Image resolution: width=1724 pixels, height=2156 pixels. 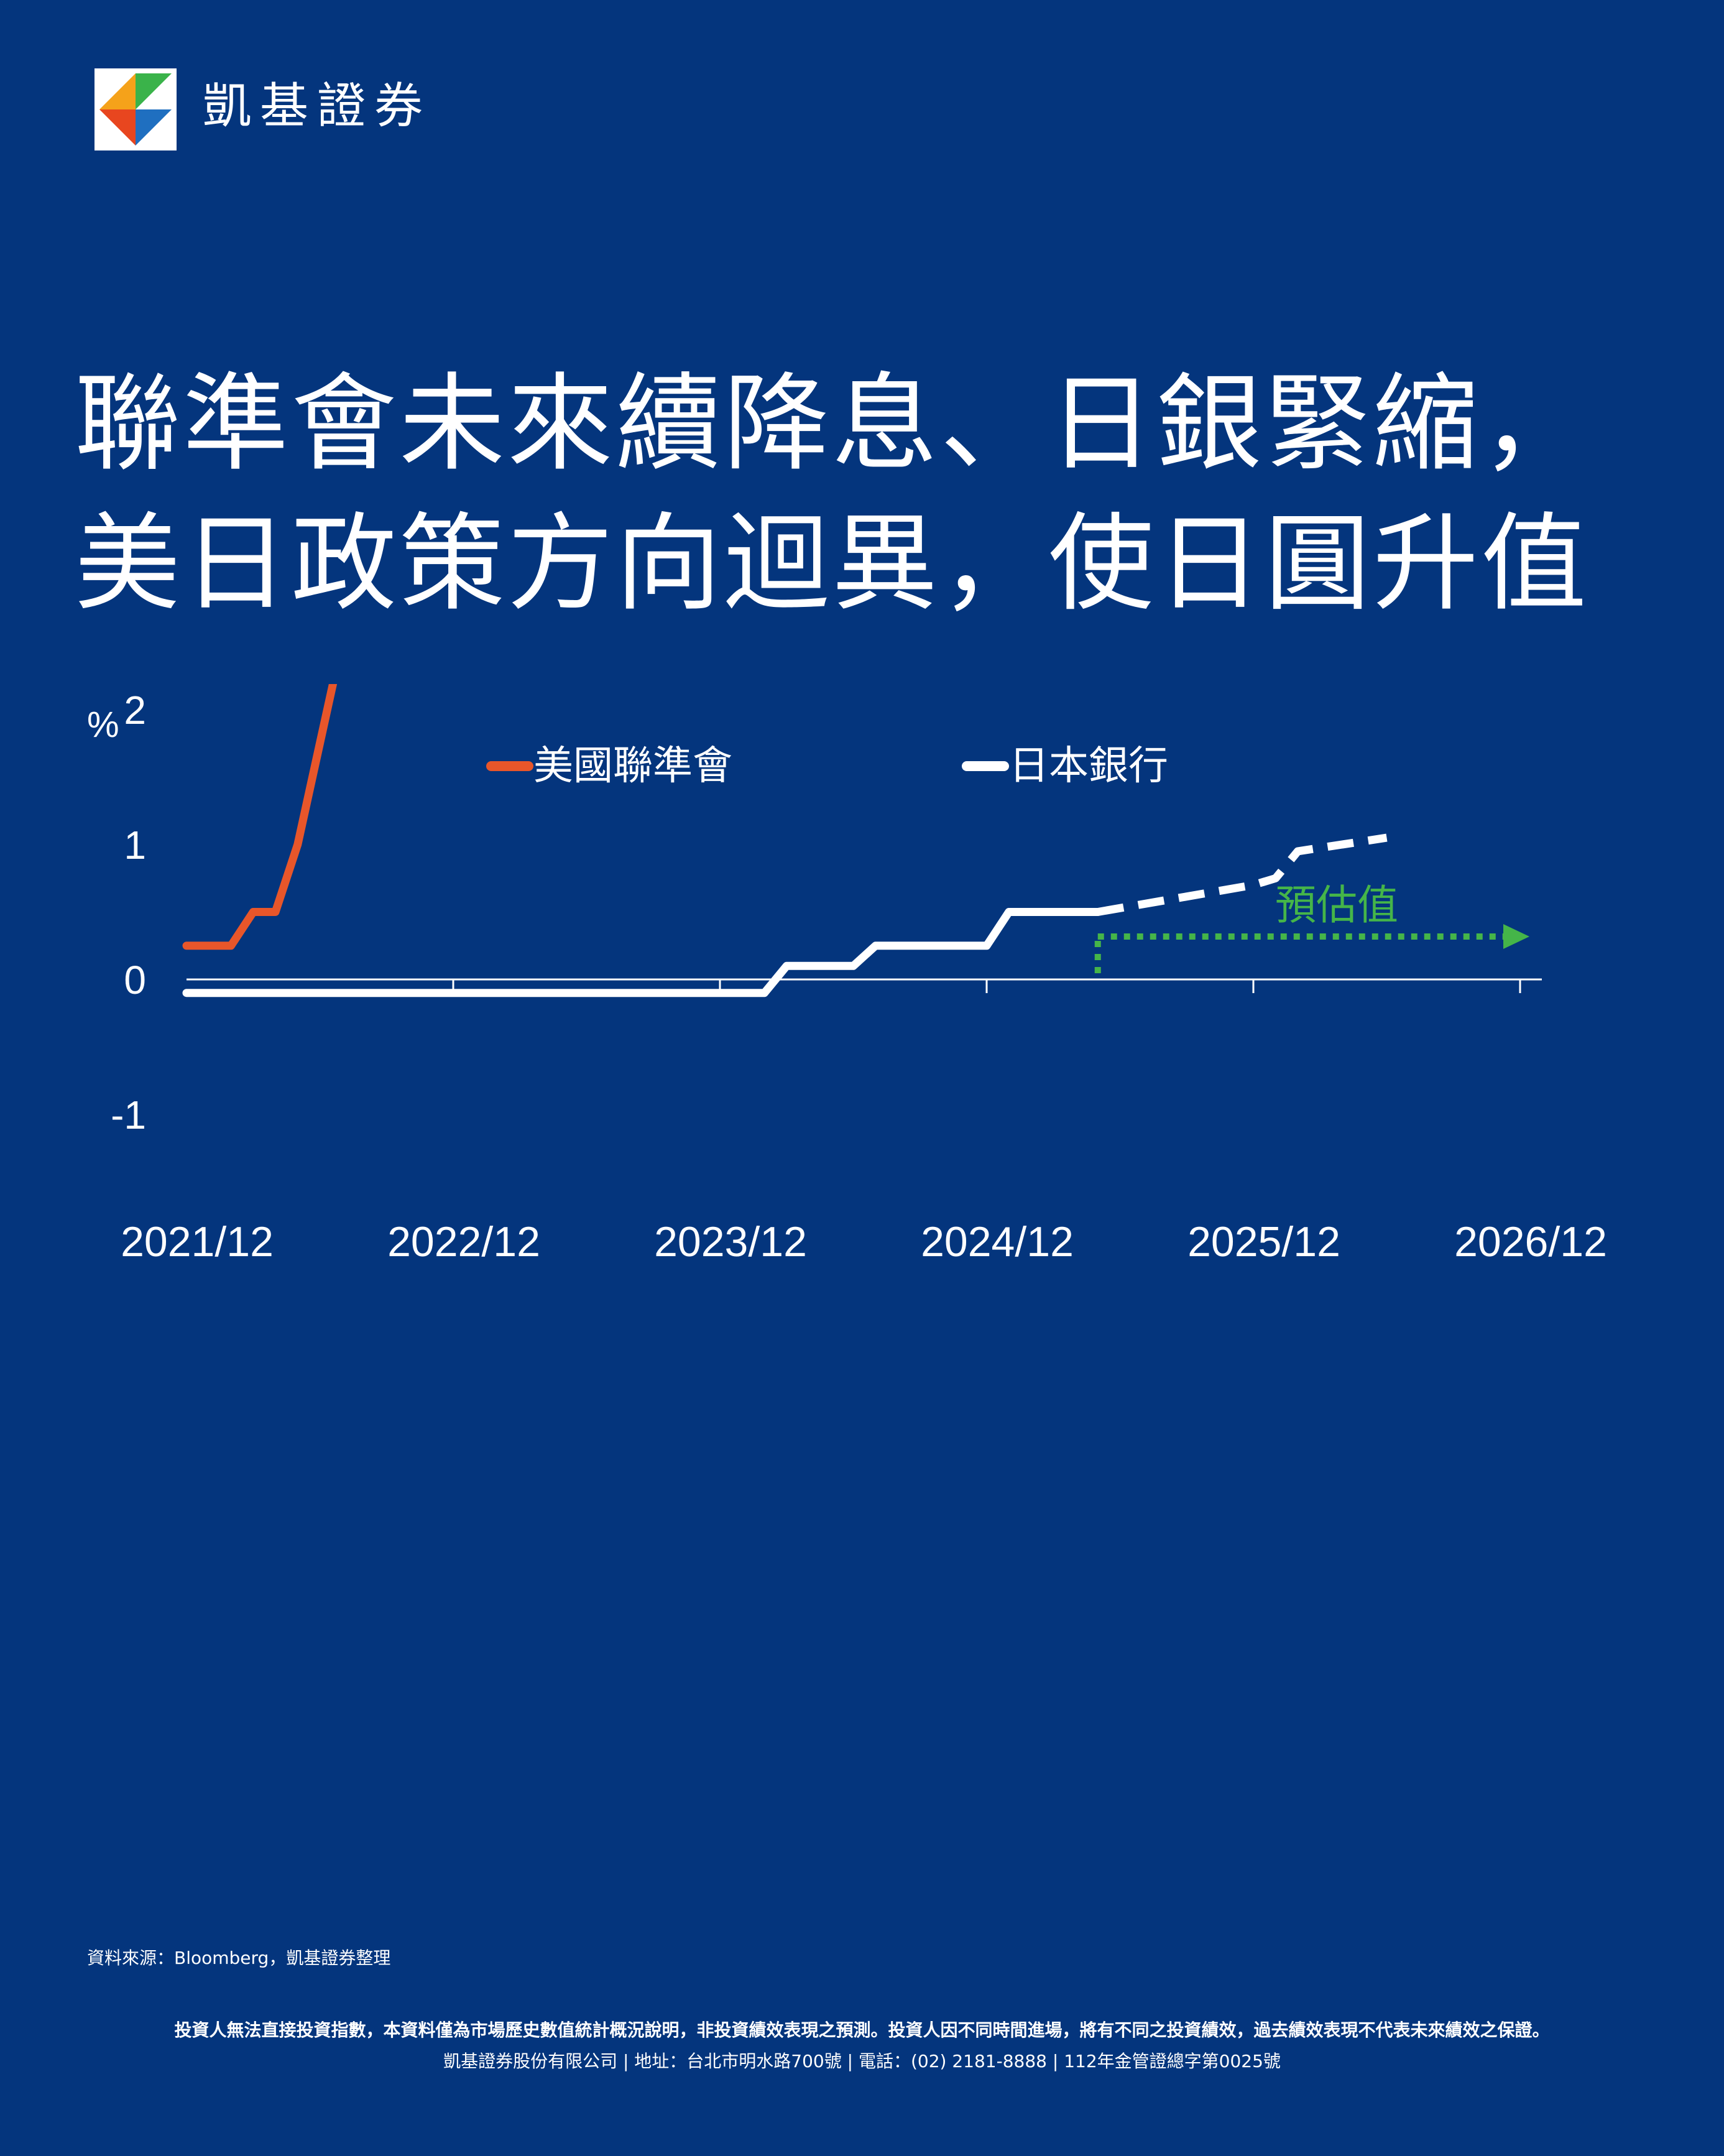 I want to click on boj-rate-forecast-line, so click(x=1242, y=874).